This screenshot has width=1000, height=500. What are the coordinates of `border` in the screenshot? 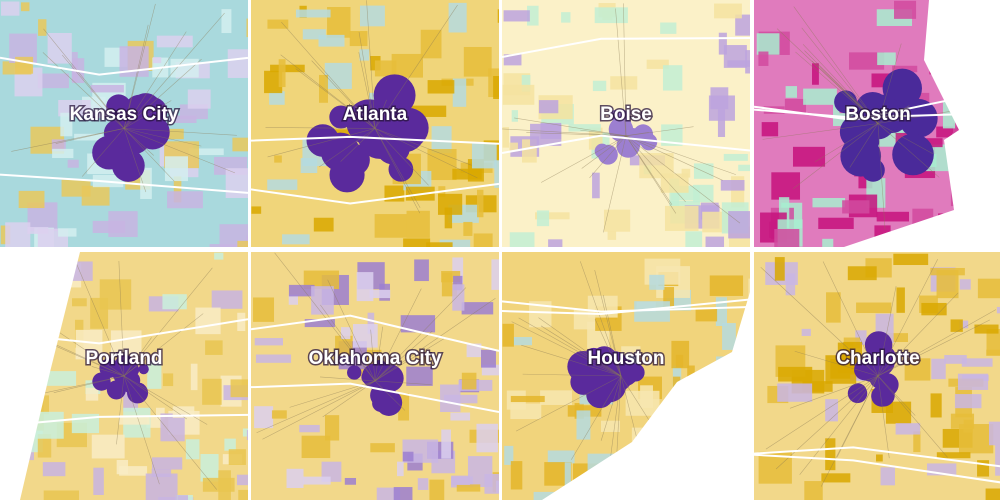 It's located at (626, 306).